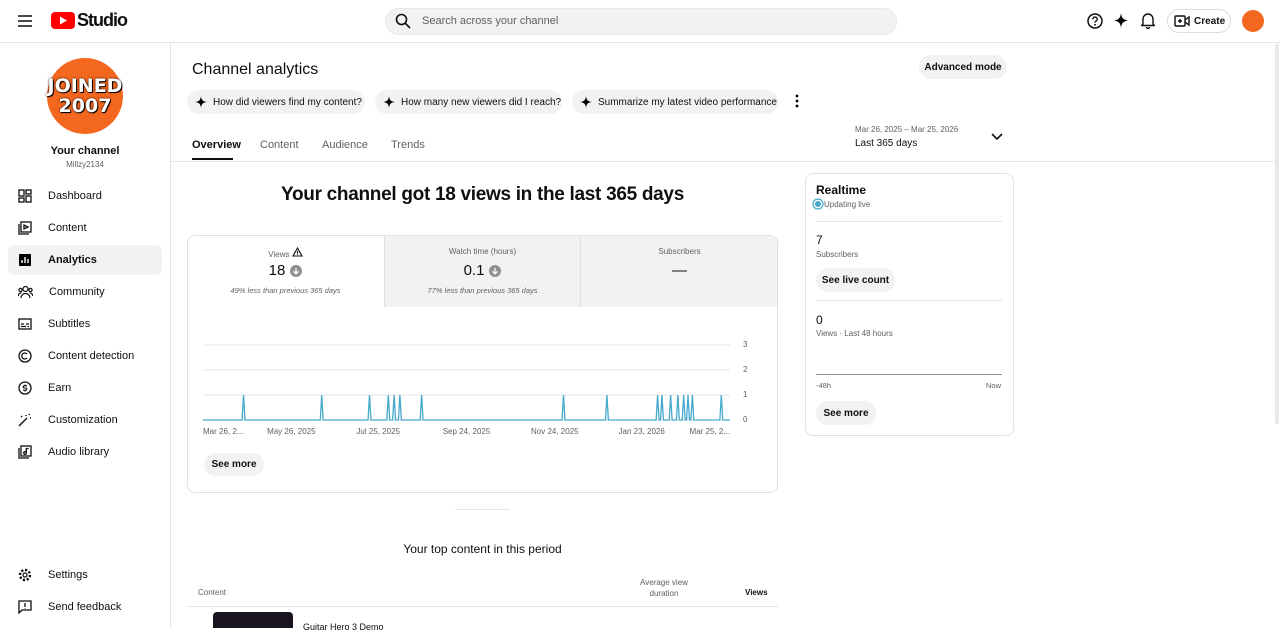 This screenshot has width=1280, height=632. What do you see at coordinates (745, 394) in the screenshot?
I see `y-tick-label: 1` at bounding box center [745, 394].